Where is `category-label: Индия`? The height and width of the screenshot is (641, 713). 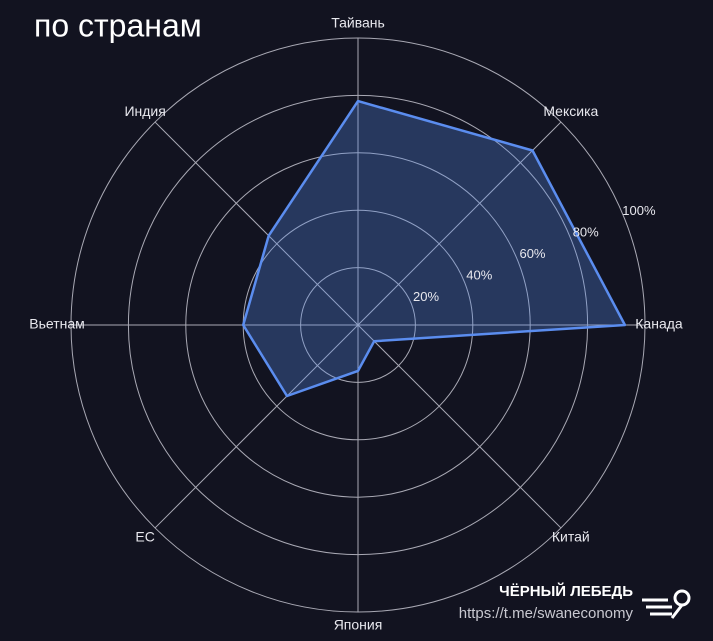
category-label: Индия is located at coordinates (144, 111).